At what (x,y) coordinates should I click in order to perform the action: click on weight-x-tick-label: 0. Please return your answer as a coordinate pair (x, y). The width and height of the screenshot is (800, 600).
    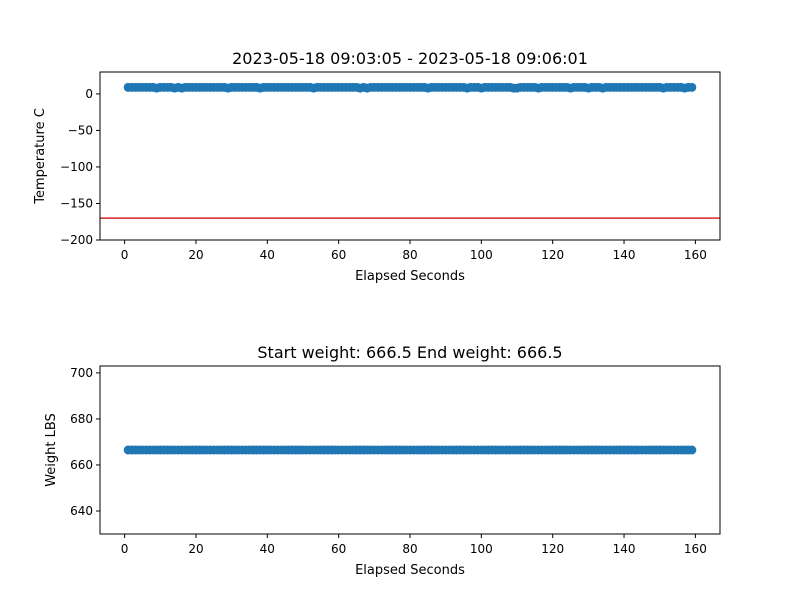
    Looking at the image, I should click on (125, 549).